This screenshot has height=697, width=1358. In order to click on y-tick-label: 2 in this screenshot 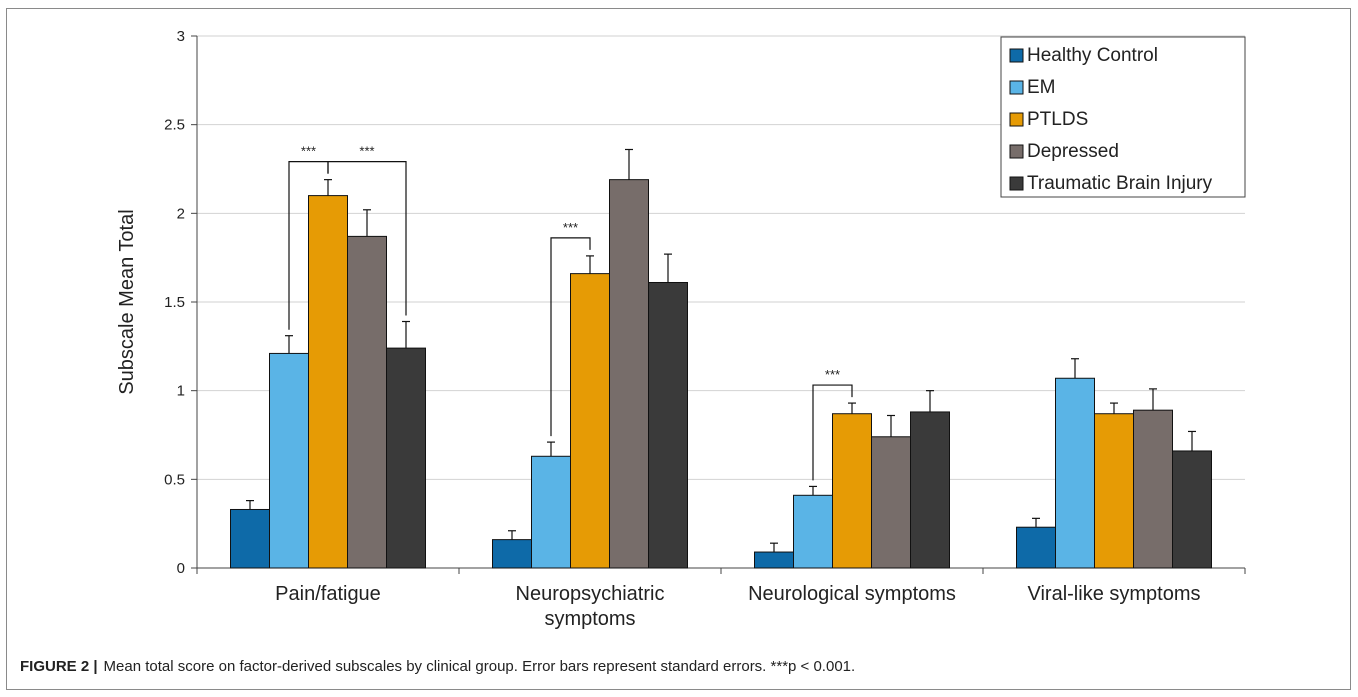, I will do `click(181, 213)`.